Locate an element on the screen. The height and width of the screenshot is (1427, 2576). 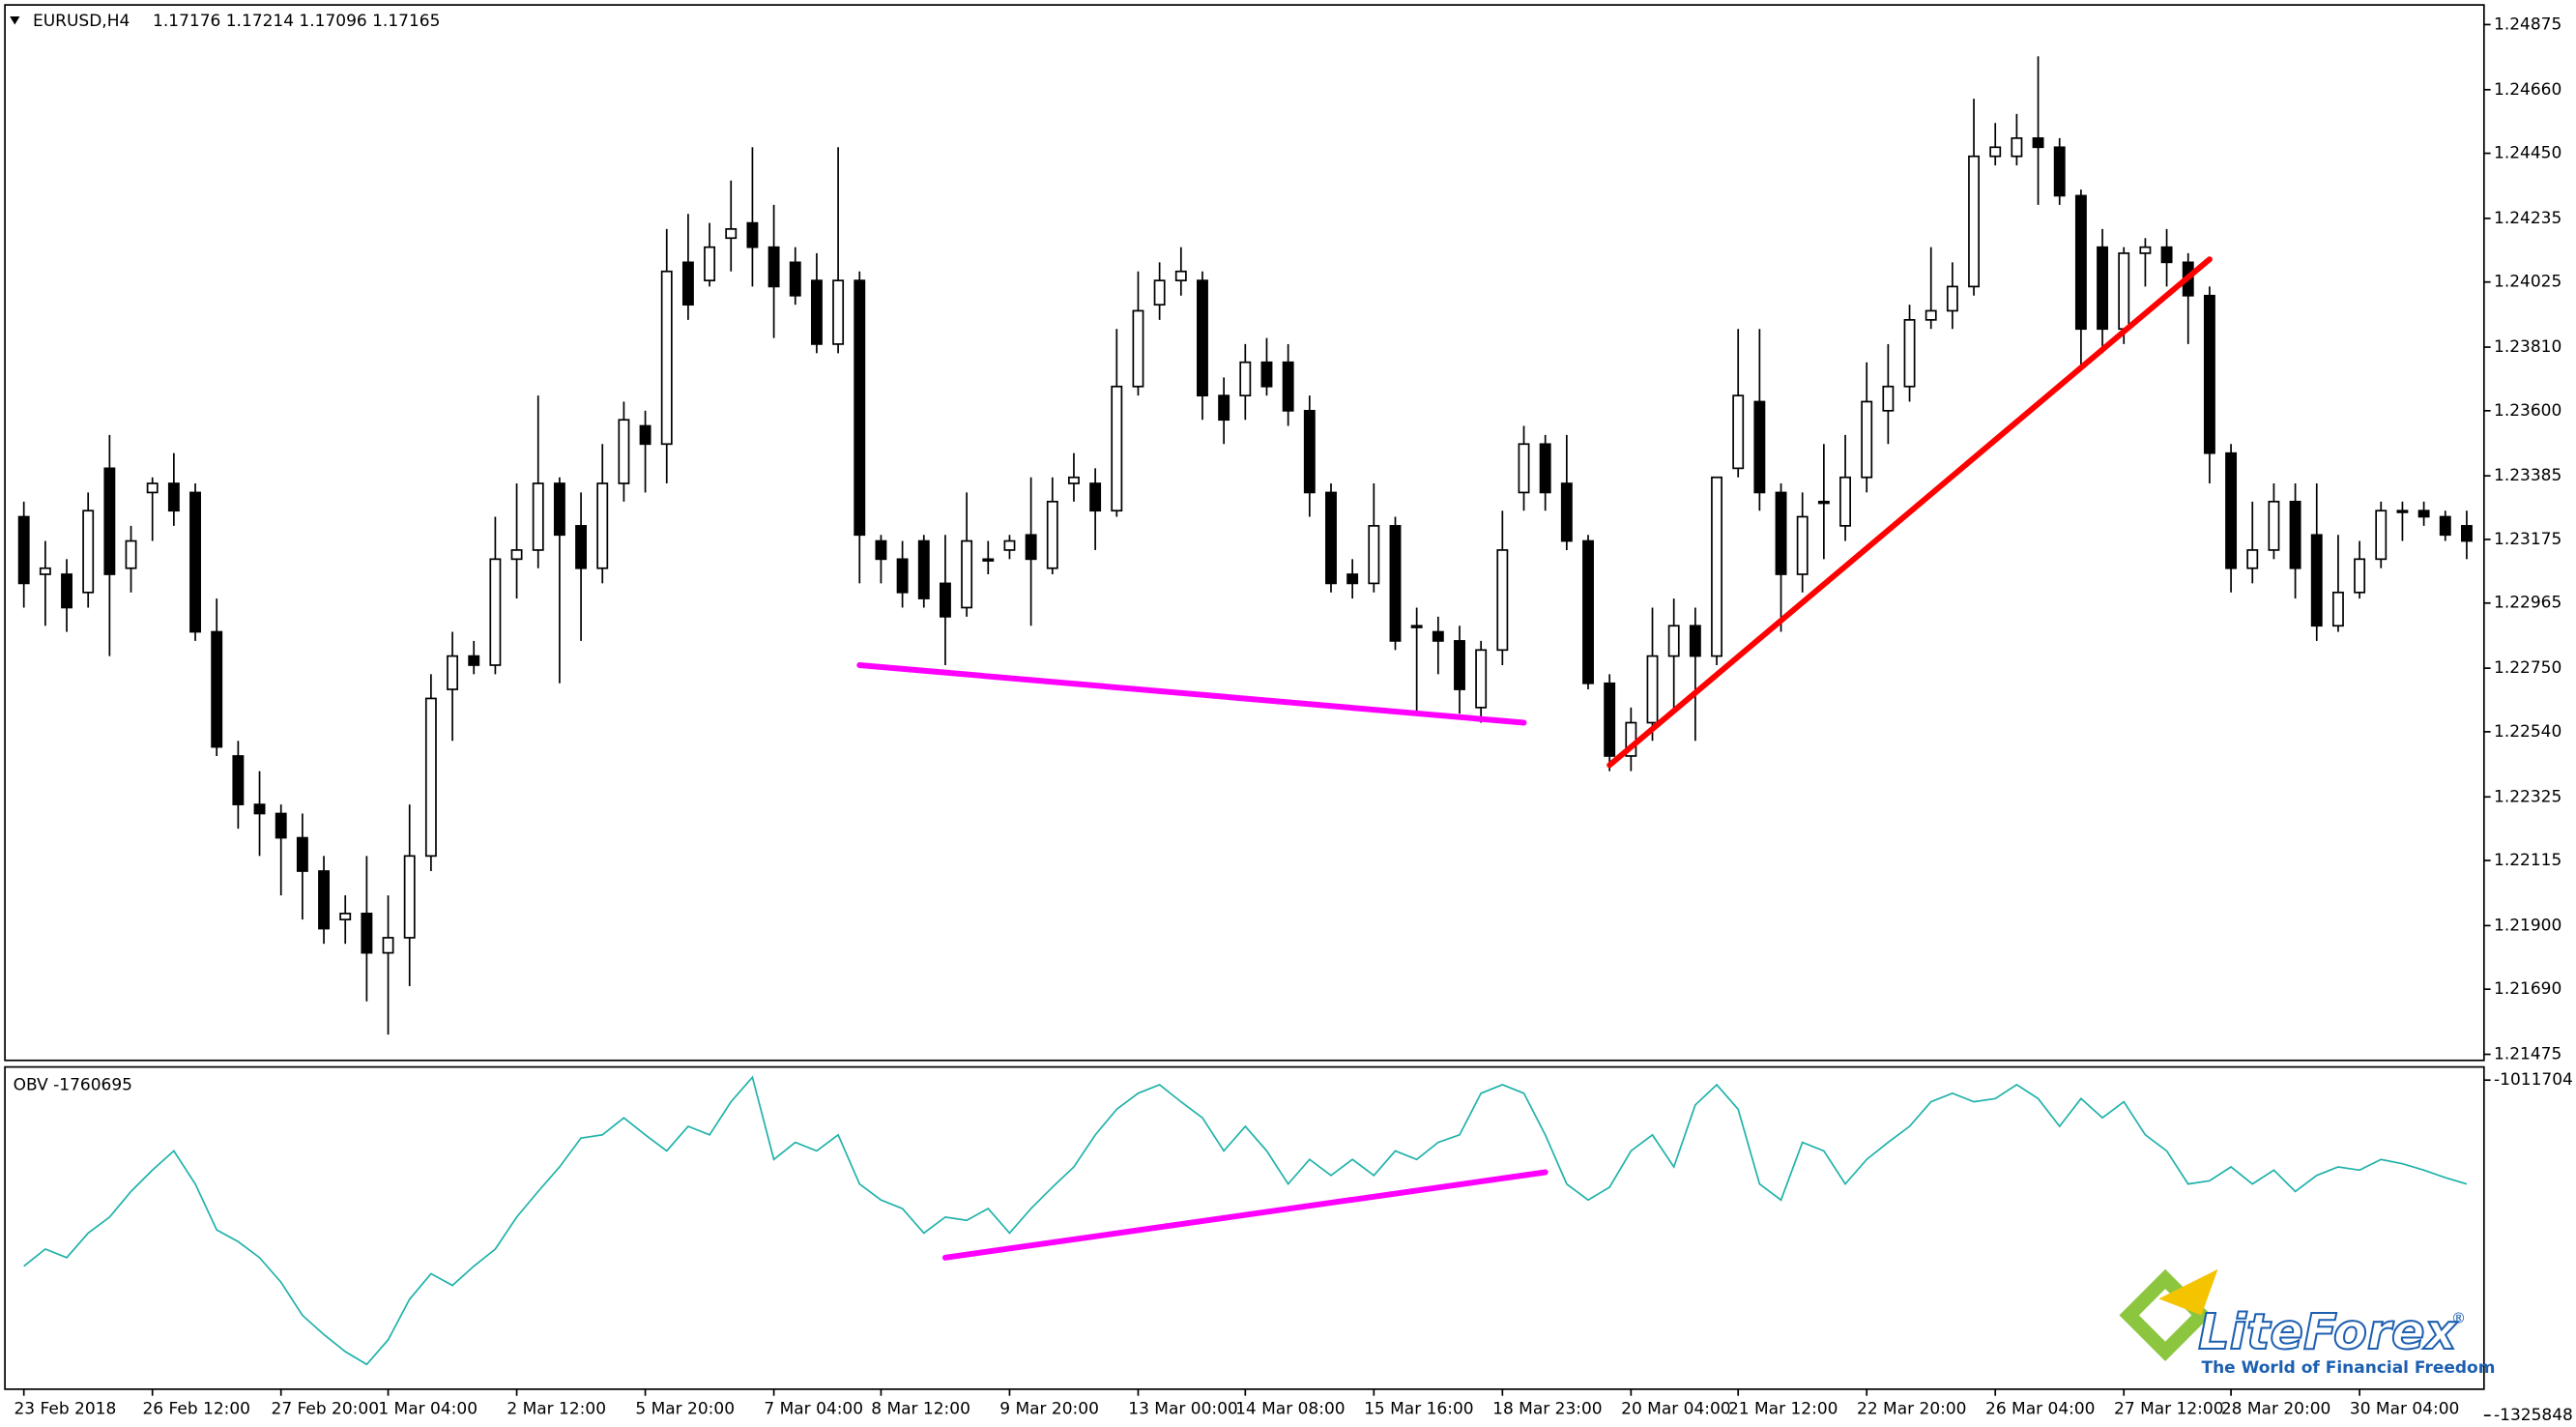
x-tick-label: 8 Mar 12:00 is located at coordinates (920, 1409).